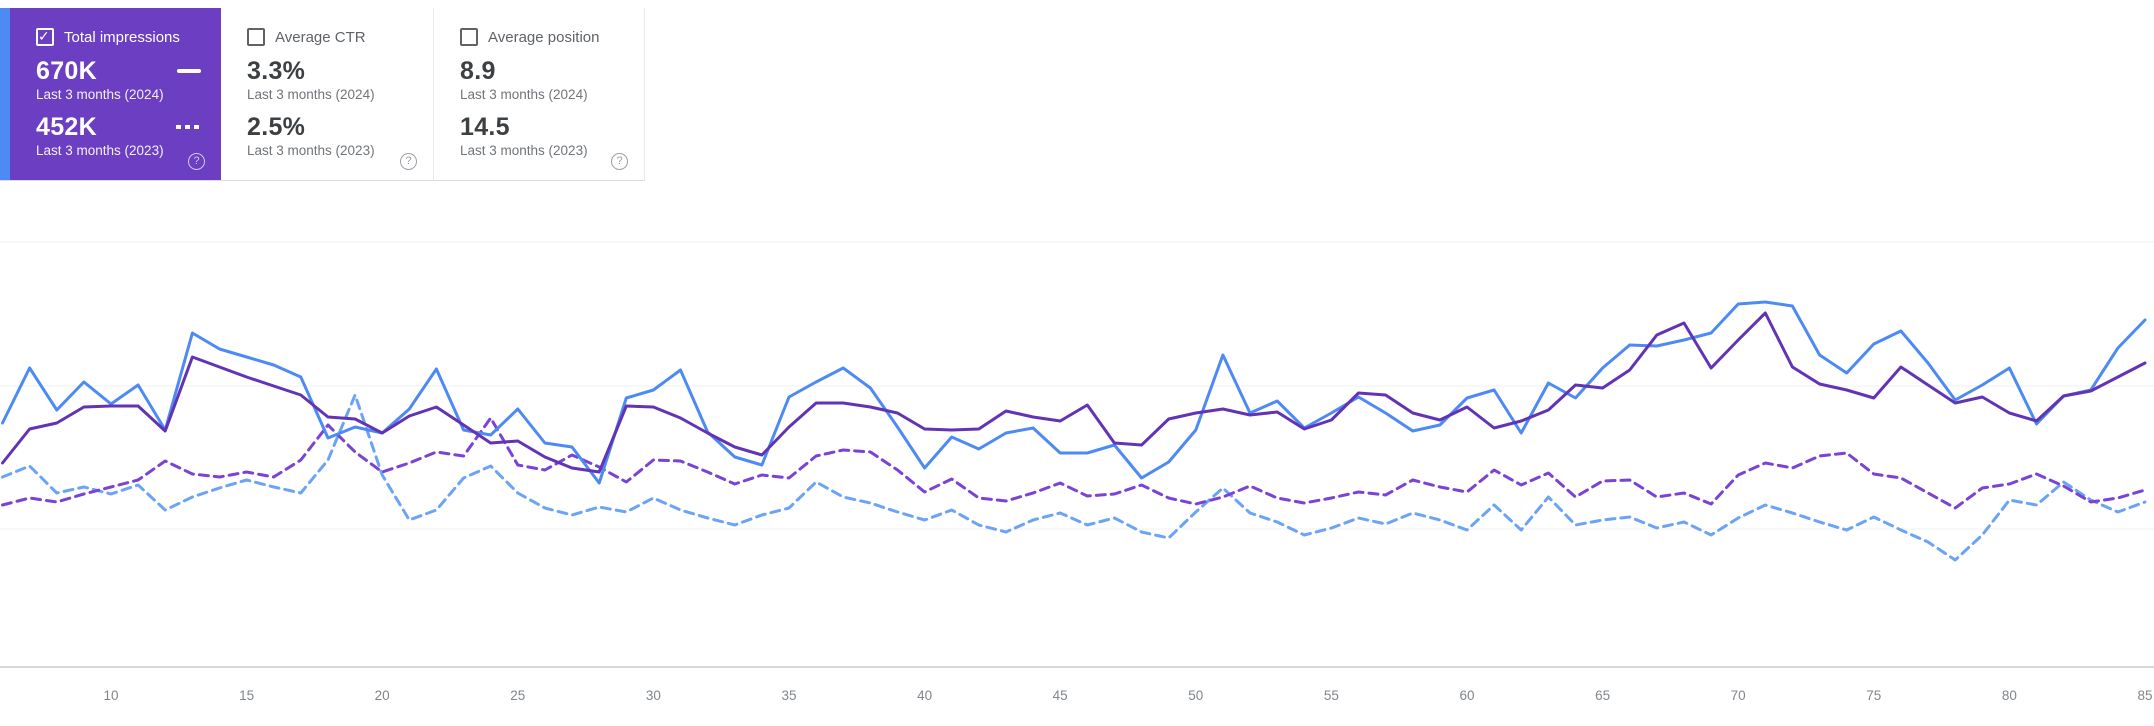  I want to click on total-impressions-checkbox, so click(45, 37).